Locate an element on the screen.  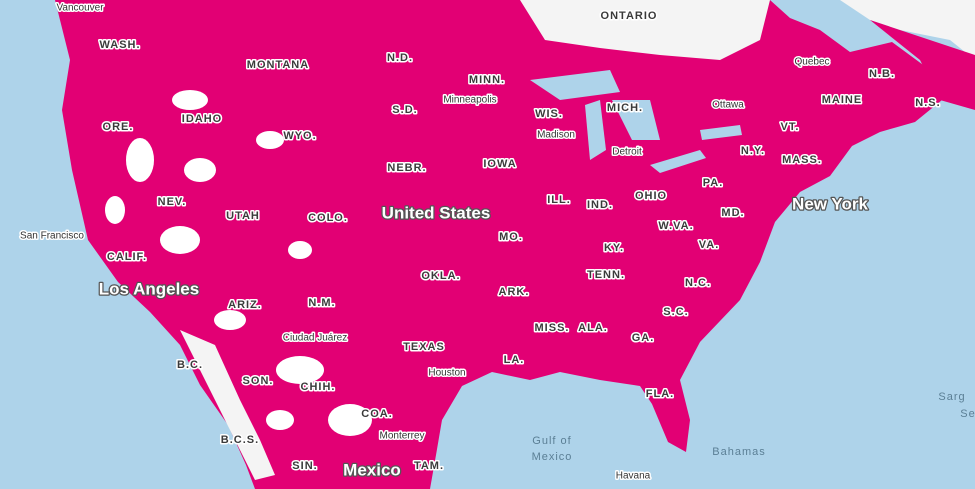
city-label: Detroit is located at coordinates (627, 152).